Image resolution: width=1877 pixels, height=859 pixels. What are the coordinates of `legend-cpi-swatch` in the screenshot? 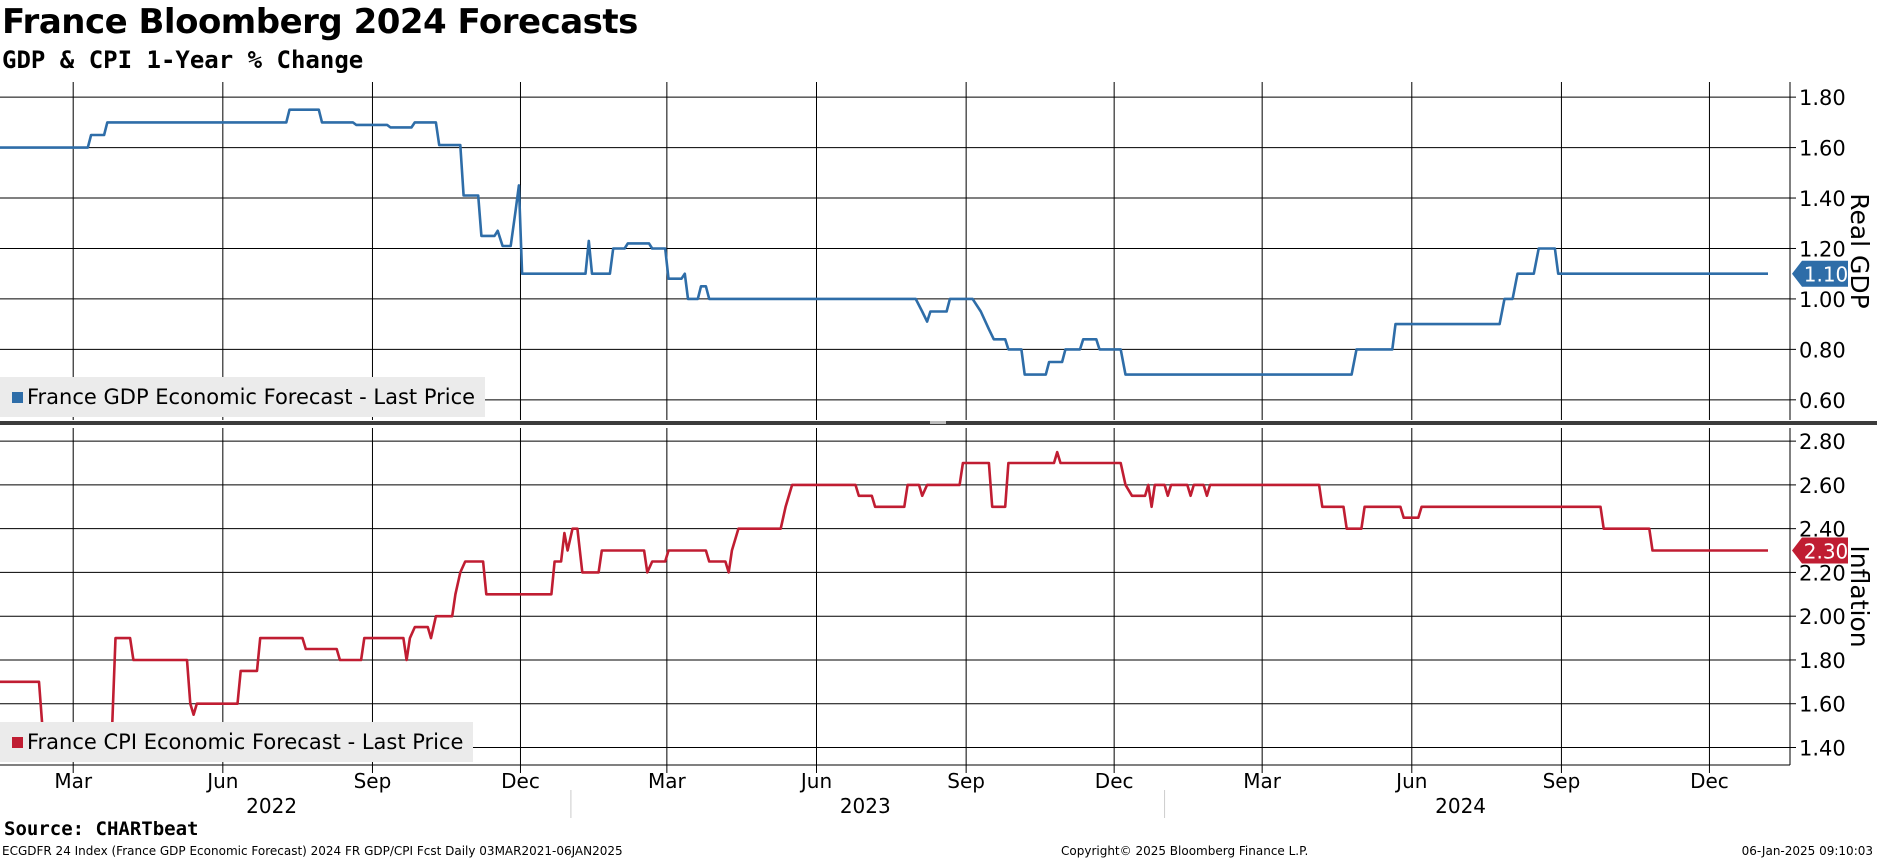 It's located at (17, 742).